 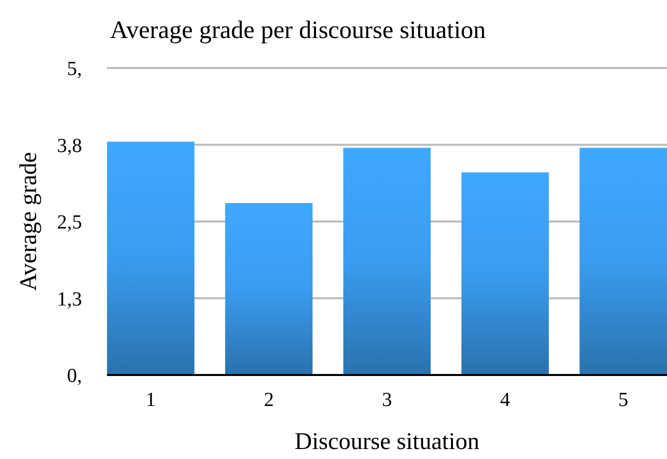 What do you see at coordinates (69, 223) in the screenshot?
I see `y-tick-label: 2,5` at bounding box center [69, 223].